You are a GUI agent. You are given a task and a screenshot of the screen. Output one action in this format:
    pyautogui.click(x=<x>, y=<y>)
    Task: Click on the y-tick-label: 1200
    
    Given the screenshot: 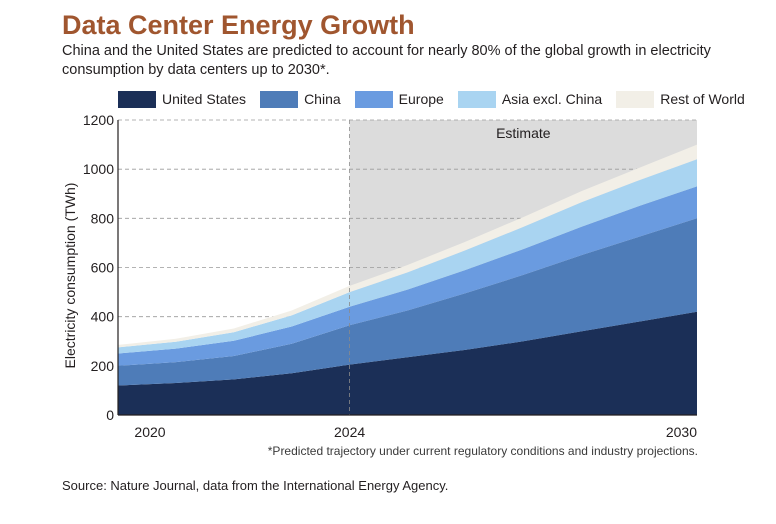 What is the action you would take?
    pyautogui.click(x=98, y=120)
    